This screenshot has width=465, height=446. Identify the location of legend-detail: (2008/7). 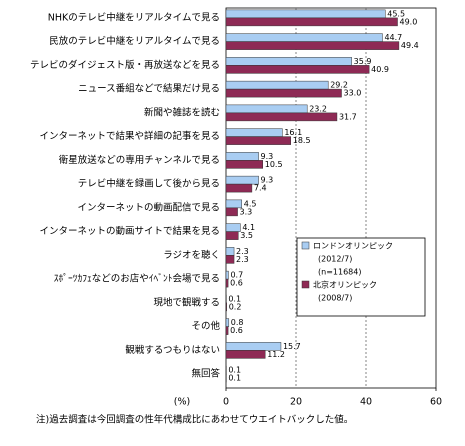
(335, 298).